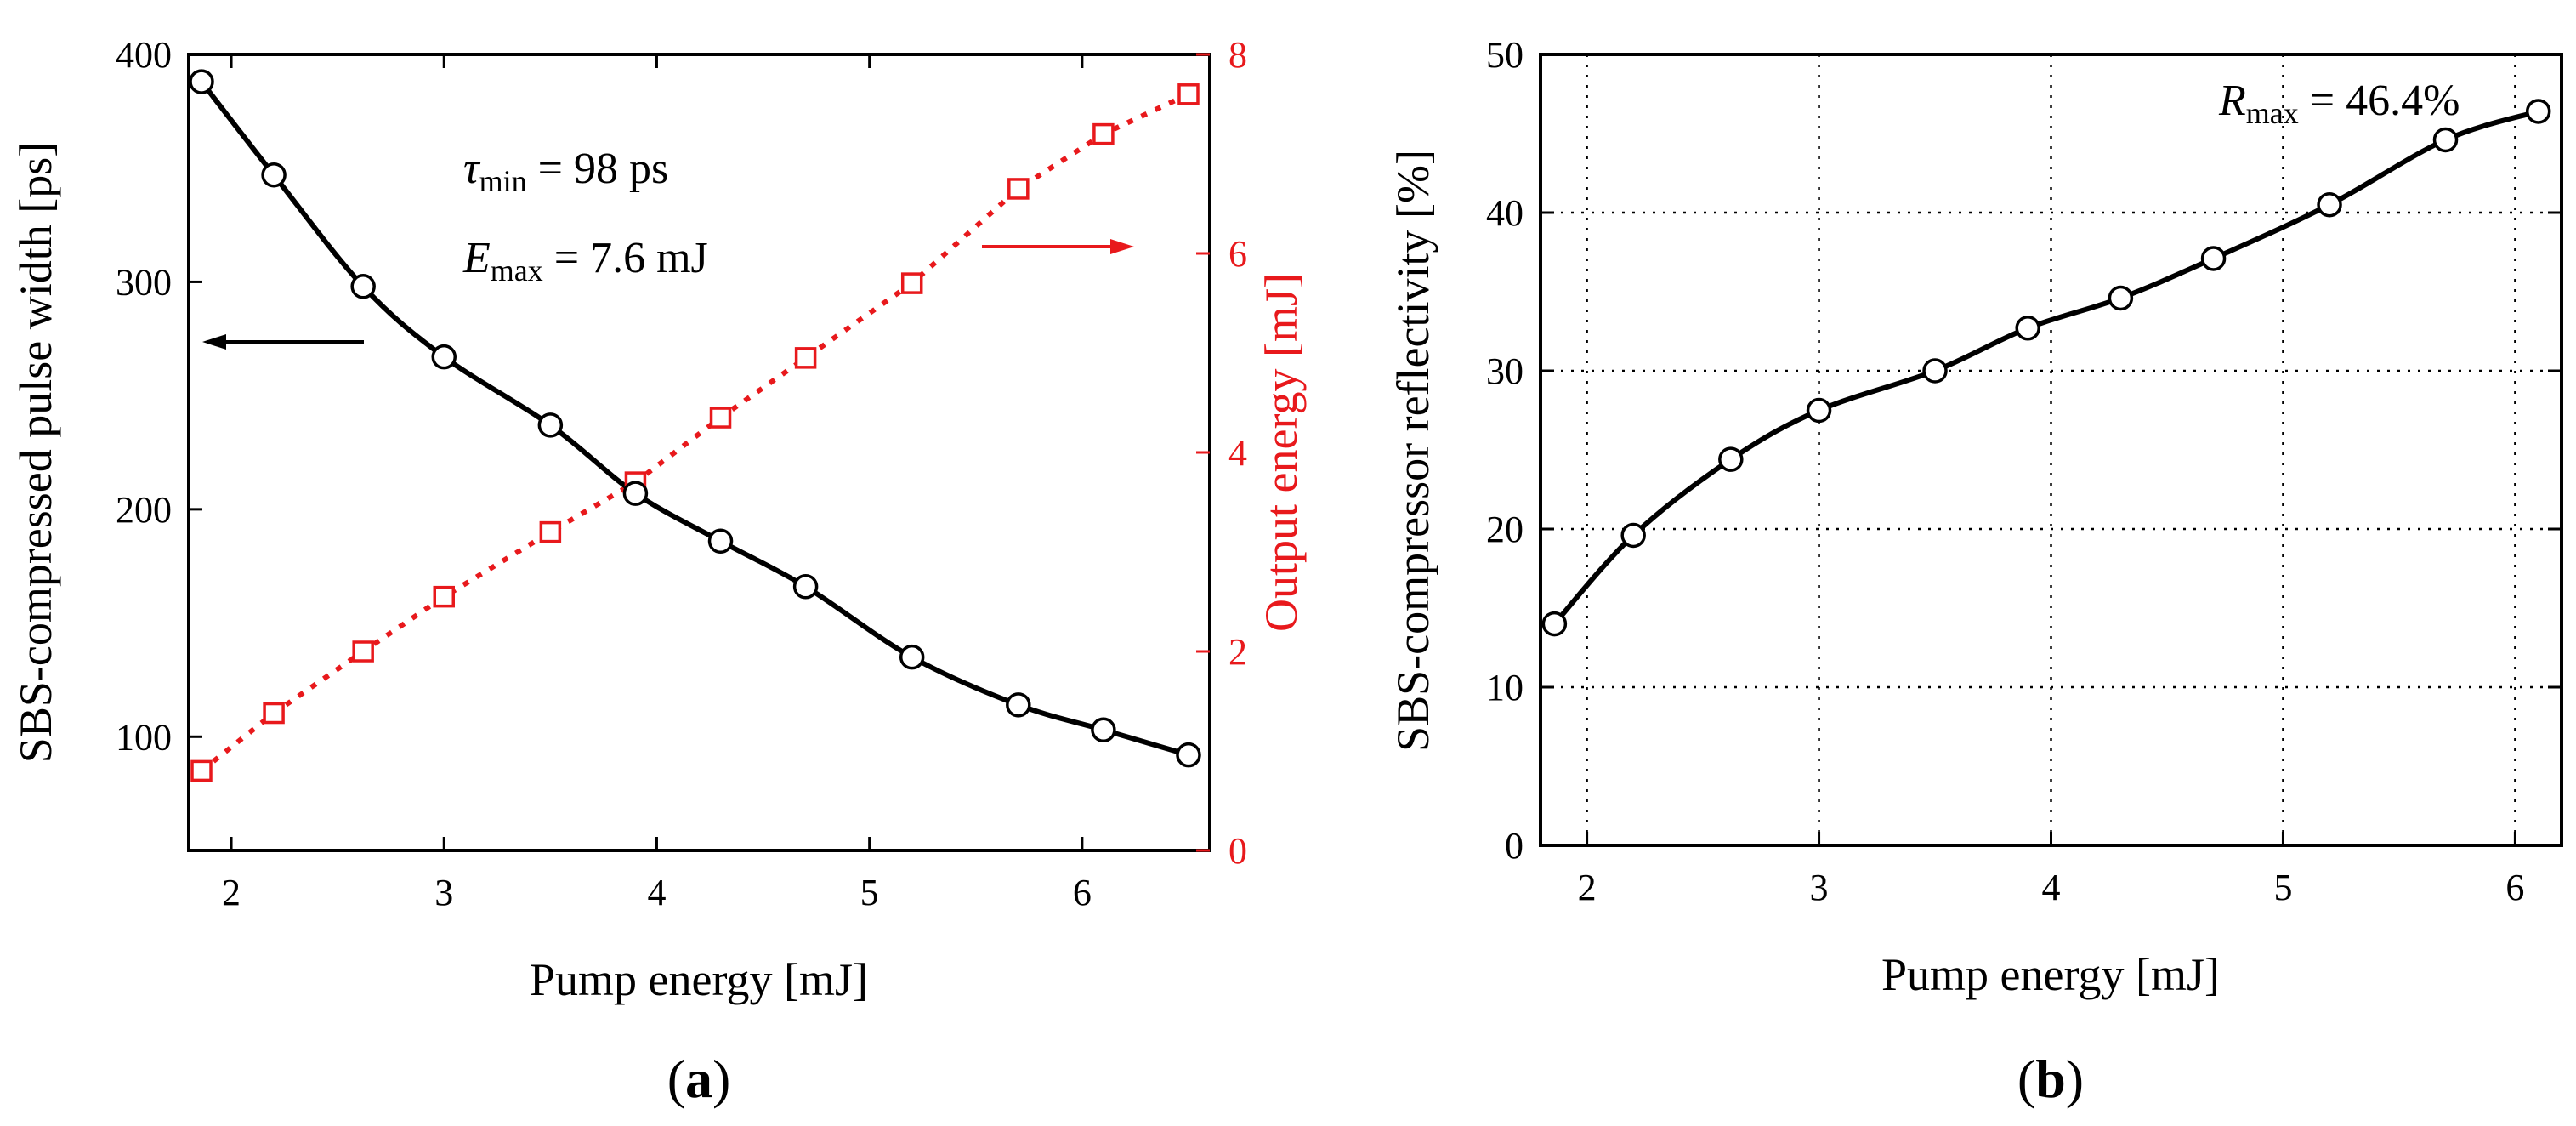  I want to click on panel-b-open-paren: (, so click(2026, 1079).